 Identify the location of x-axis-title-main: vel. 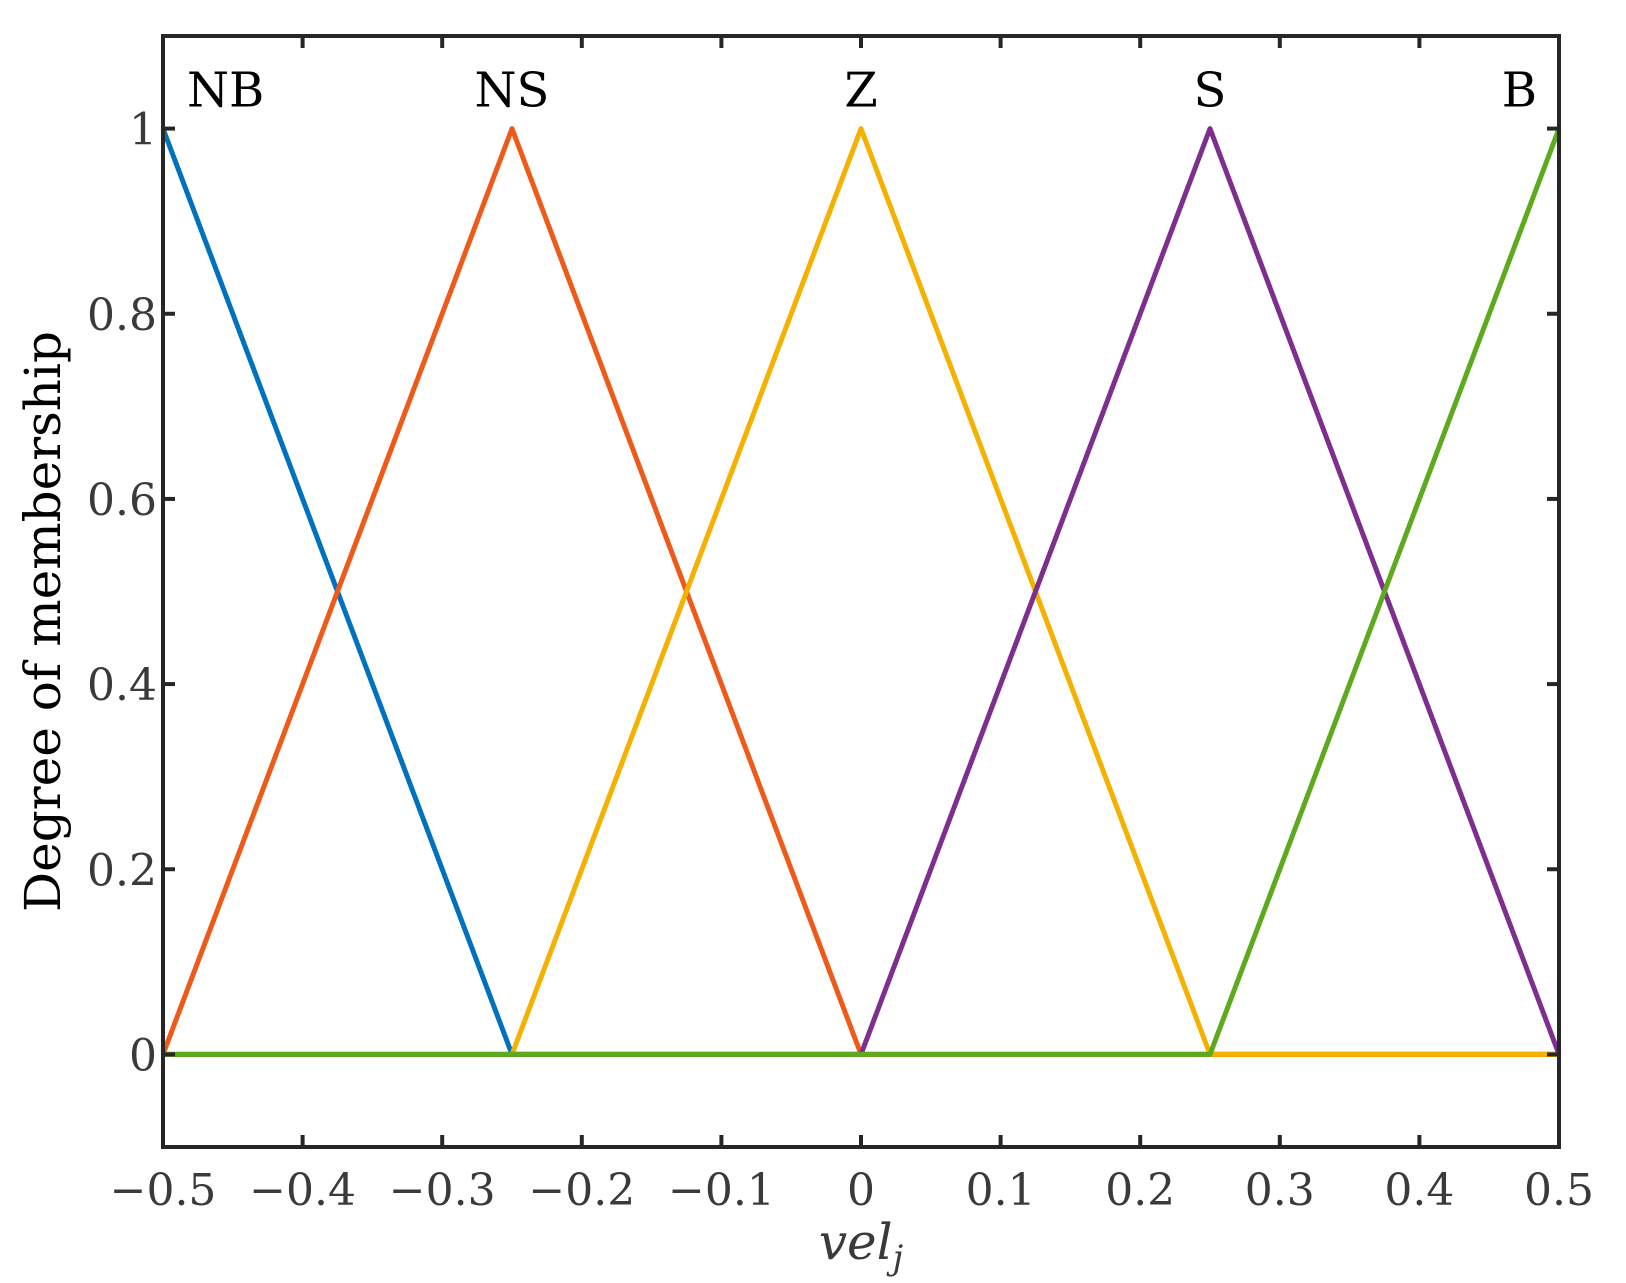
(856, 1242).